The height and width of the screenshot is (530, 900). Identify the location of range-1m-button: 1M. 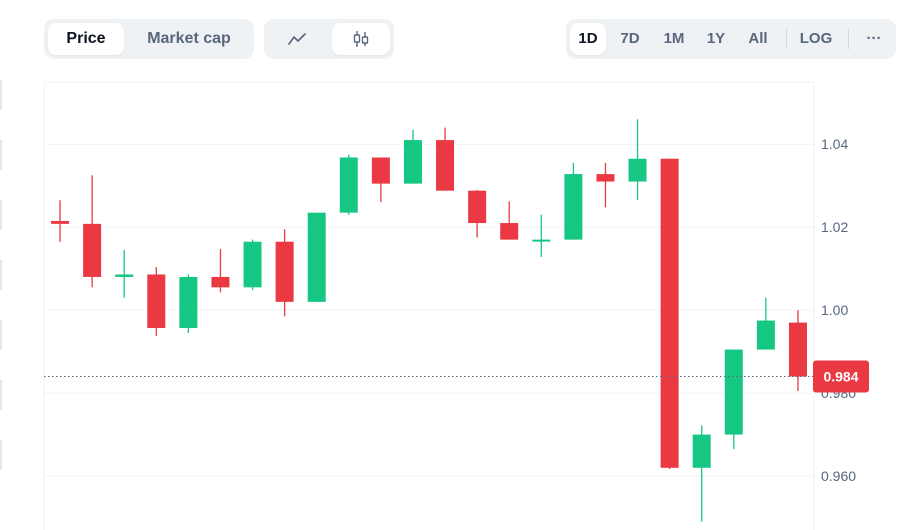
(674, 38).